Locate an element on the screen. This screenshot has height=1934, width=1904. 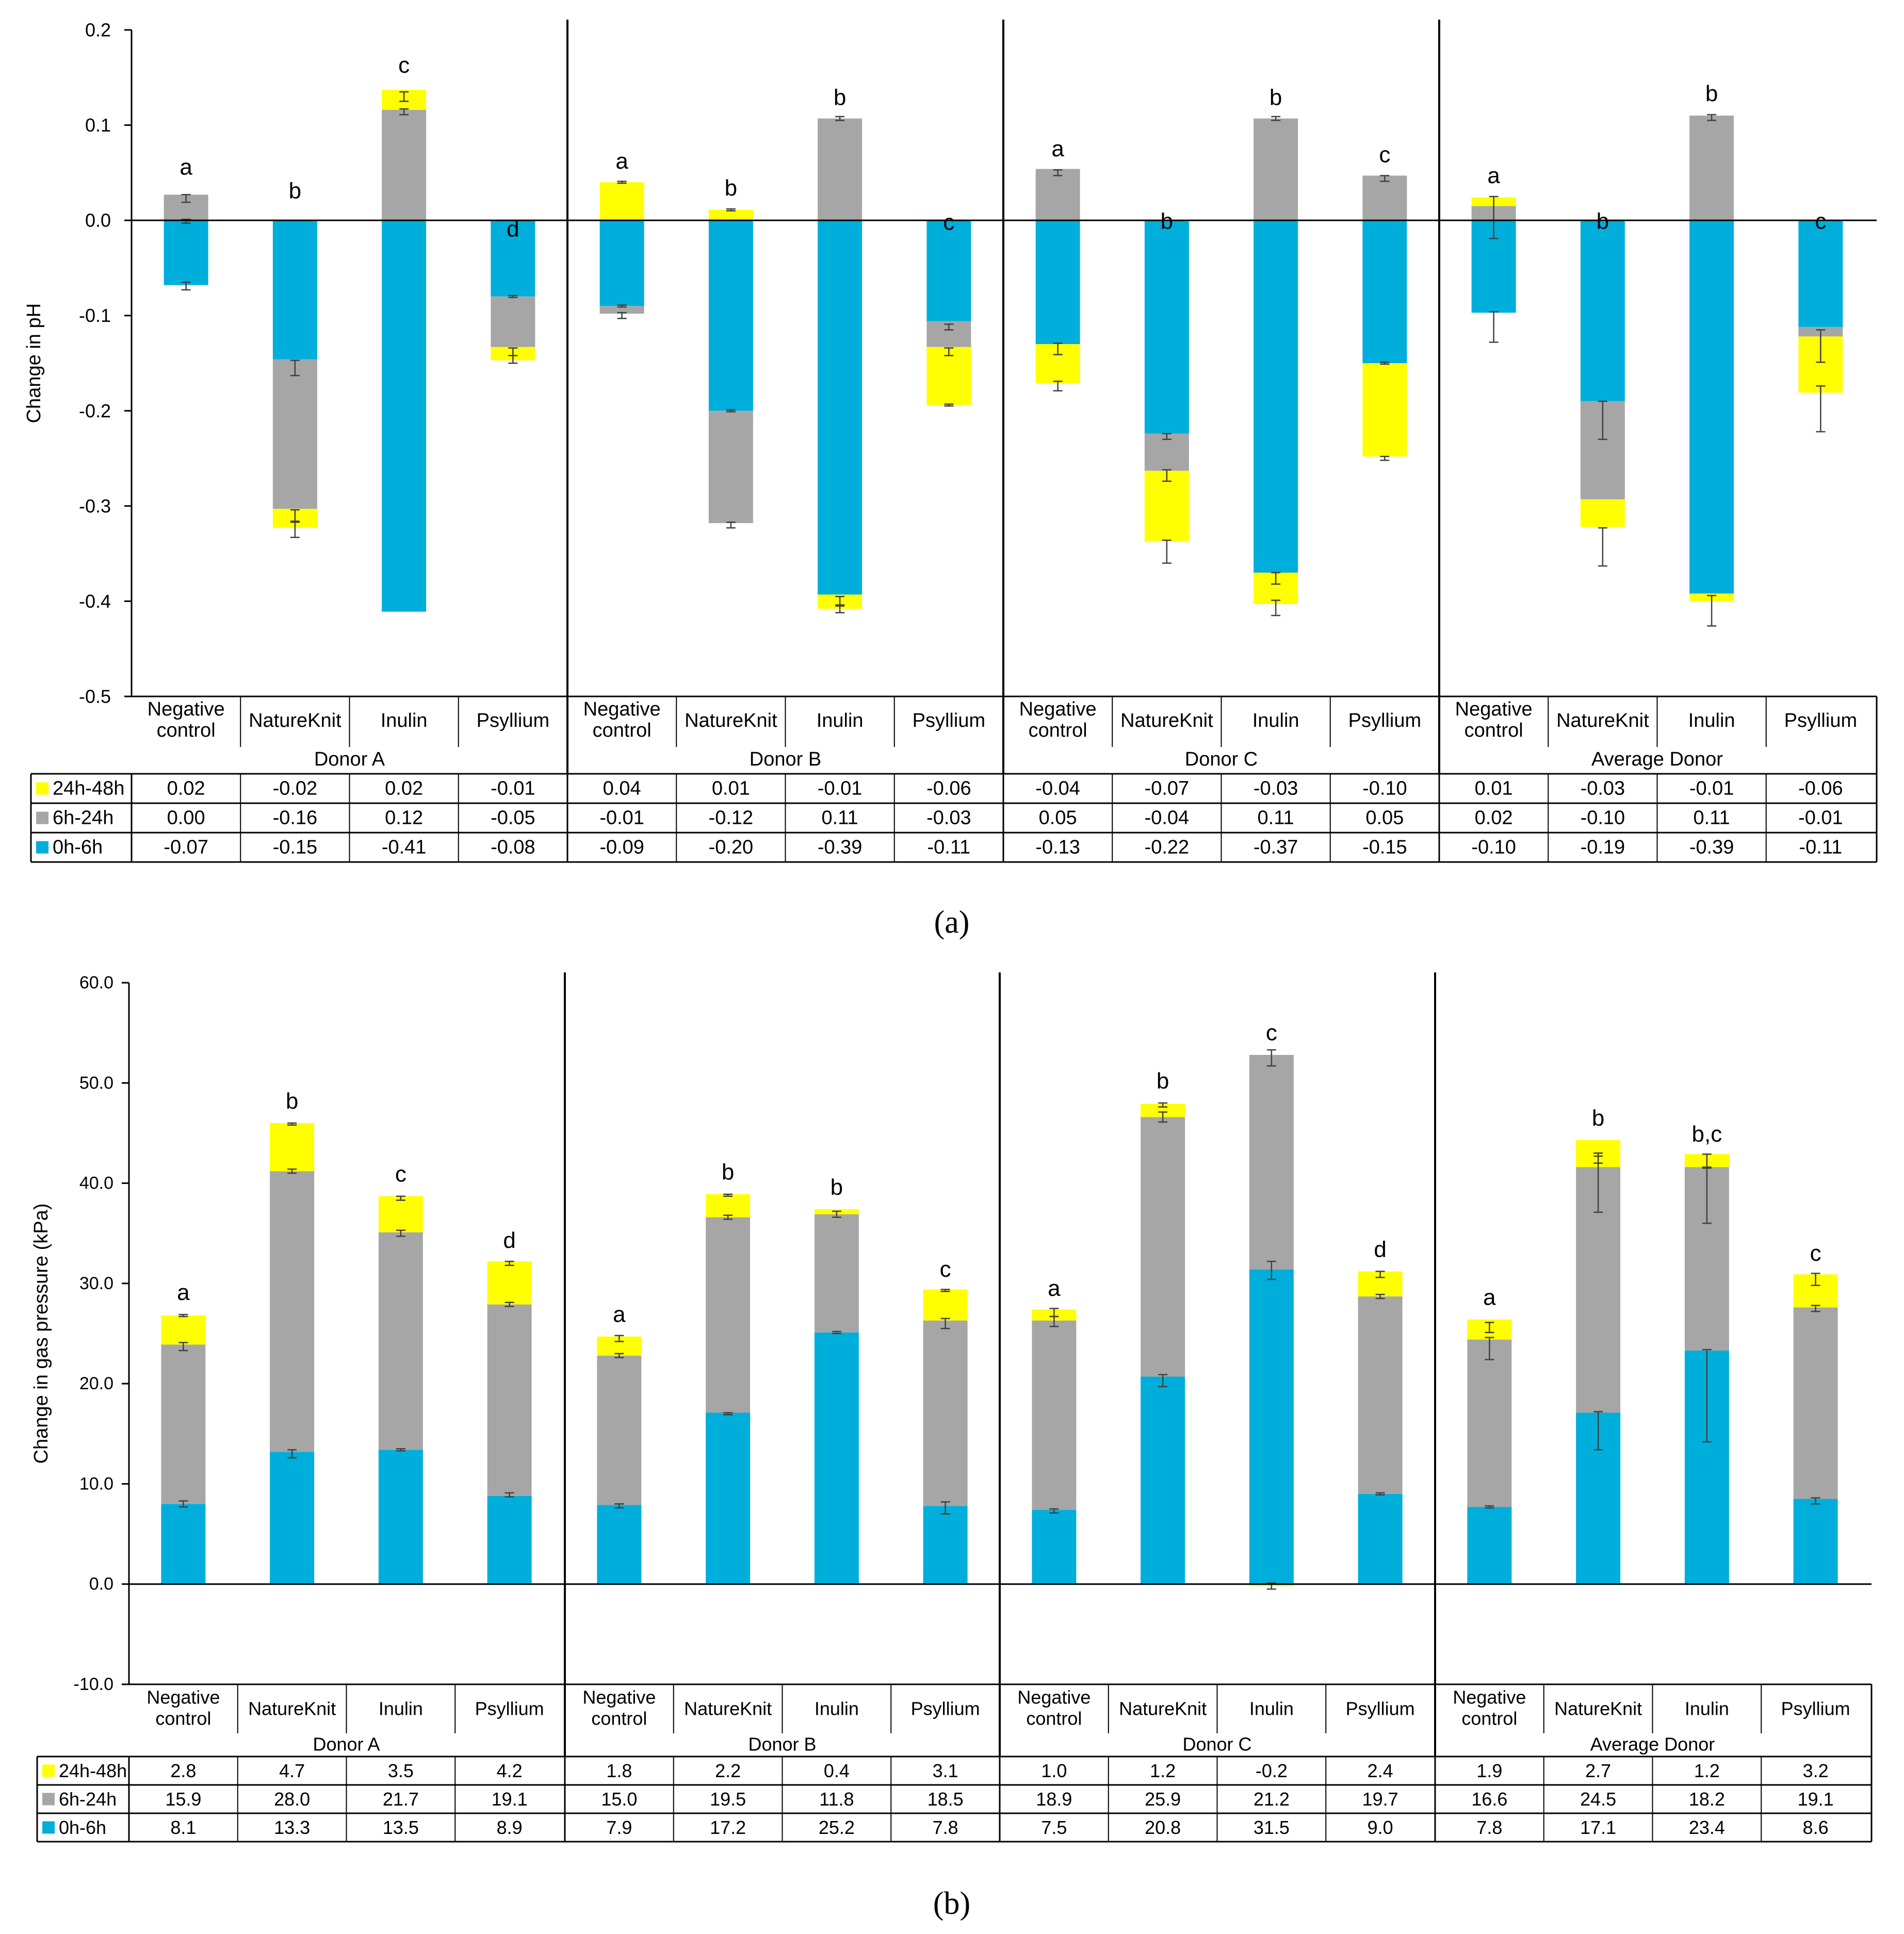
table-cell: 4.2 is located at coordinates (510, 1770).